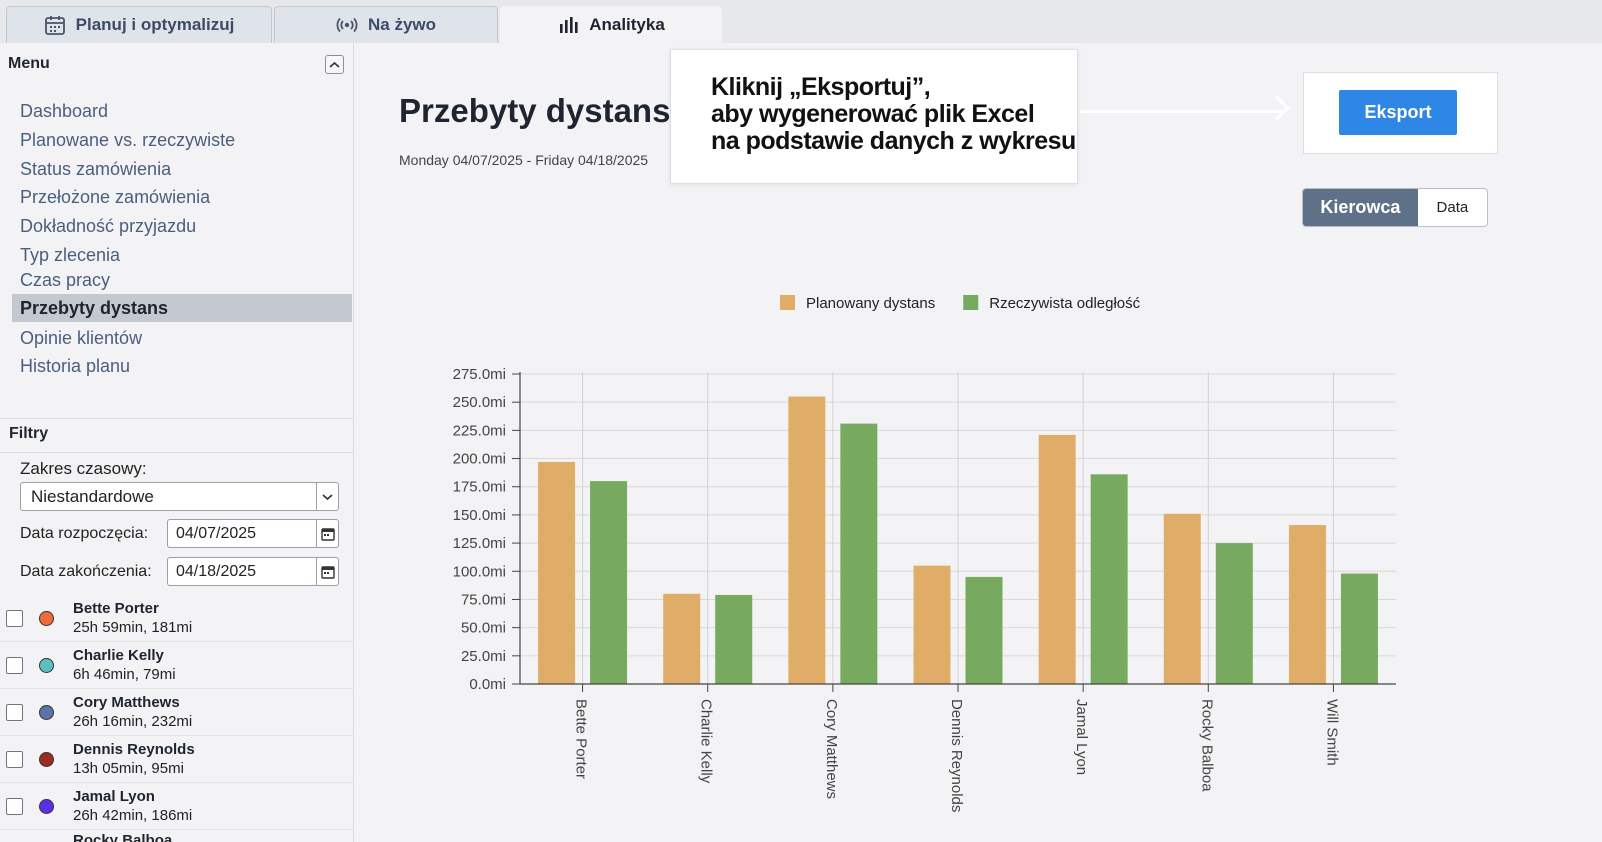 The height and width of the screenshot is (842, 1602). What do you see at coordinates (479, 374) in the screenshot?
I see `y-tick-label: 275.0mi` at bounding box center [479, 374].